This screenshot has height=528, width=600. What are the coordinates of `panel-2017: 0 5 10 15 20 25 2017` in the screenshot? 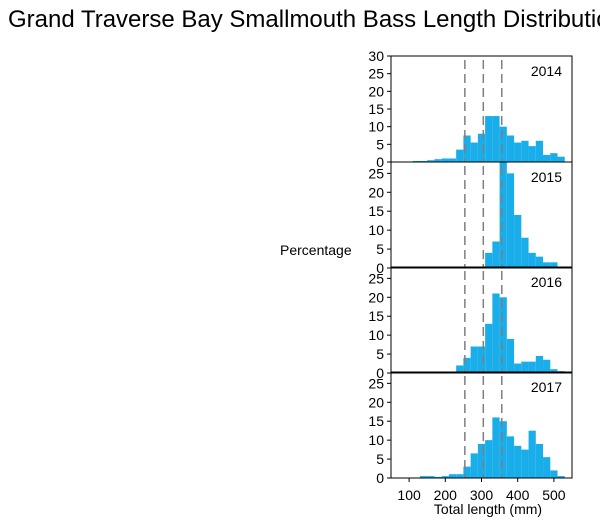 It's located at (470, 428).